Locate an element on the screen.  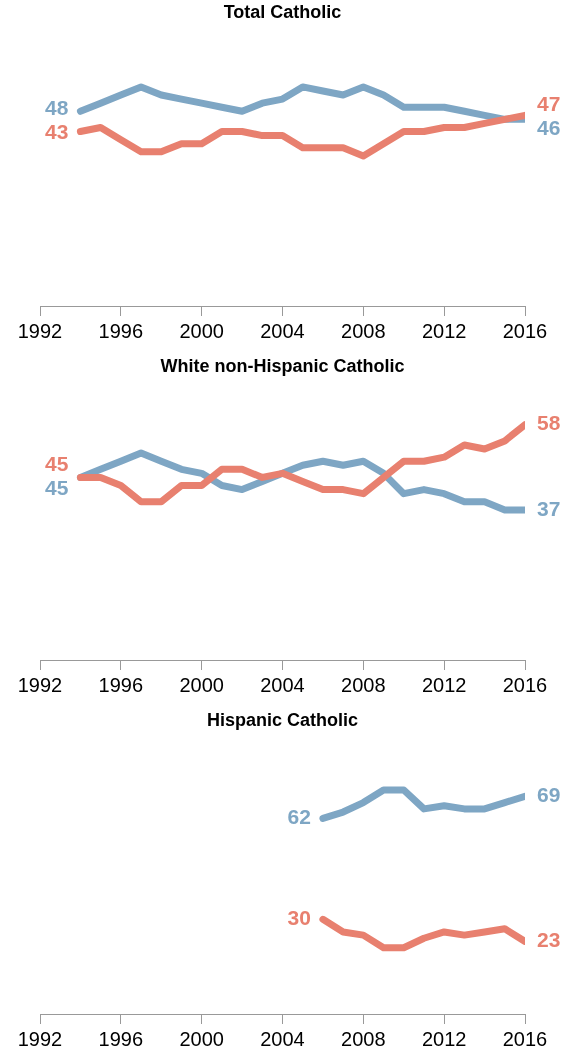
data-label: 23 is located at coordinates (549, 940).